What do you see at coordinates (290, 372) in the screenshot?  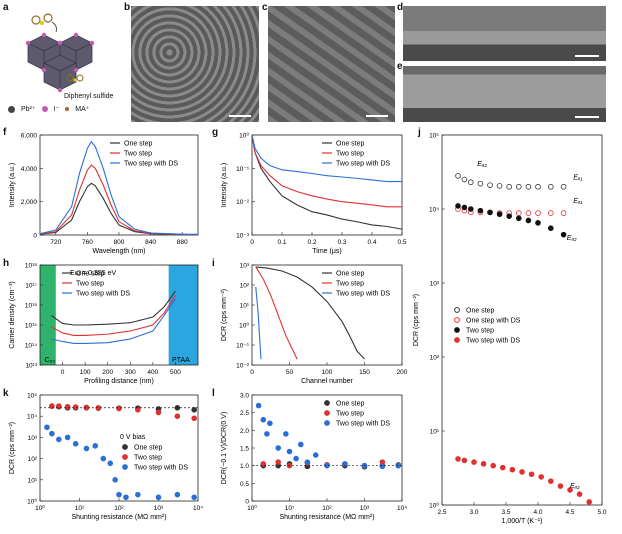 I see `x-tick-label: 50` at bounding box center [290, 372].